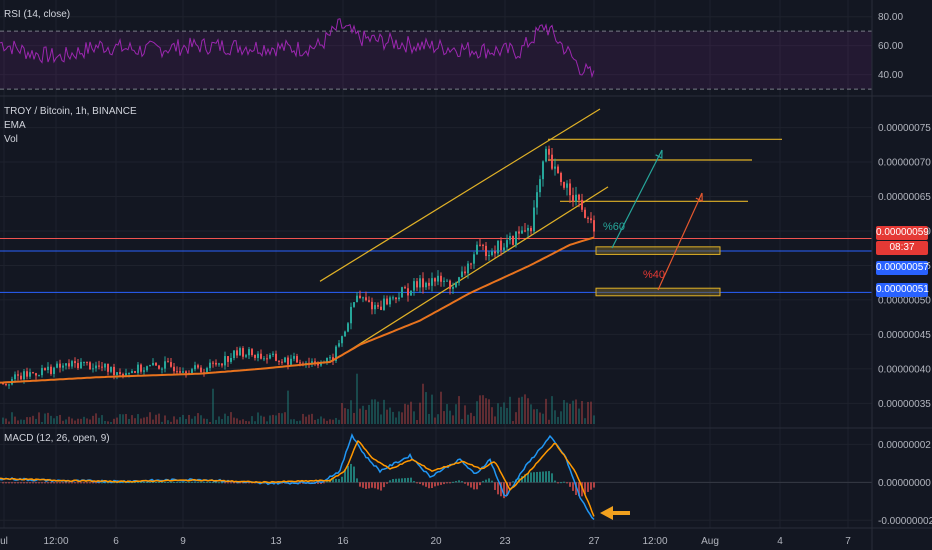 The image size is (932, 550). I want to click on time-axis-label: 12:00, so click(55, 541).